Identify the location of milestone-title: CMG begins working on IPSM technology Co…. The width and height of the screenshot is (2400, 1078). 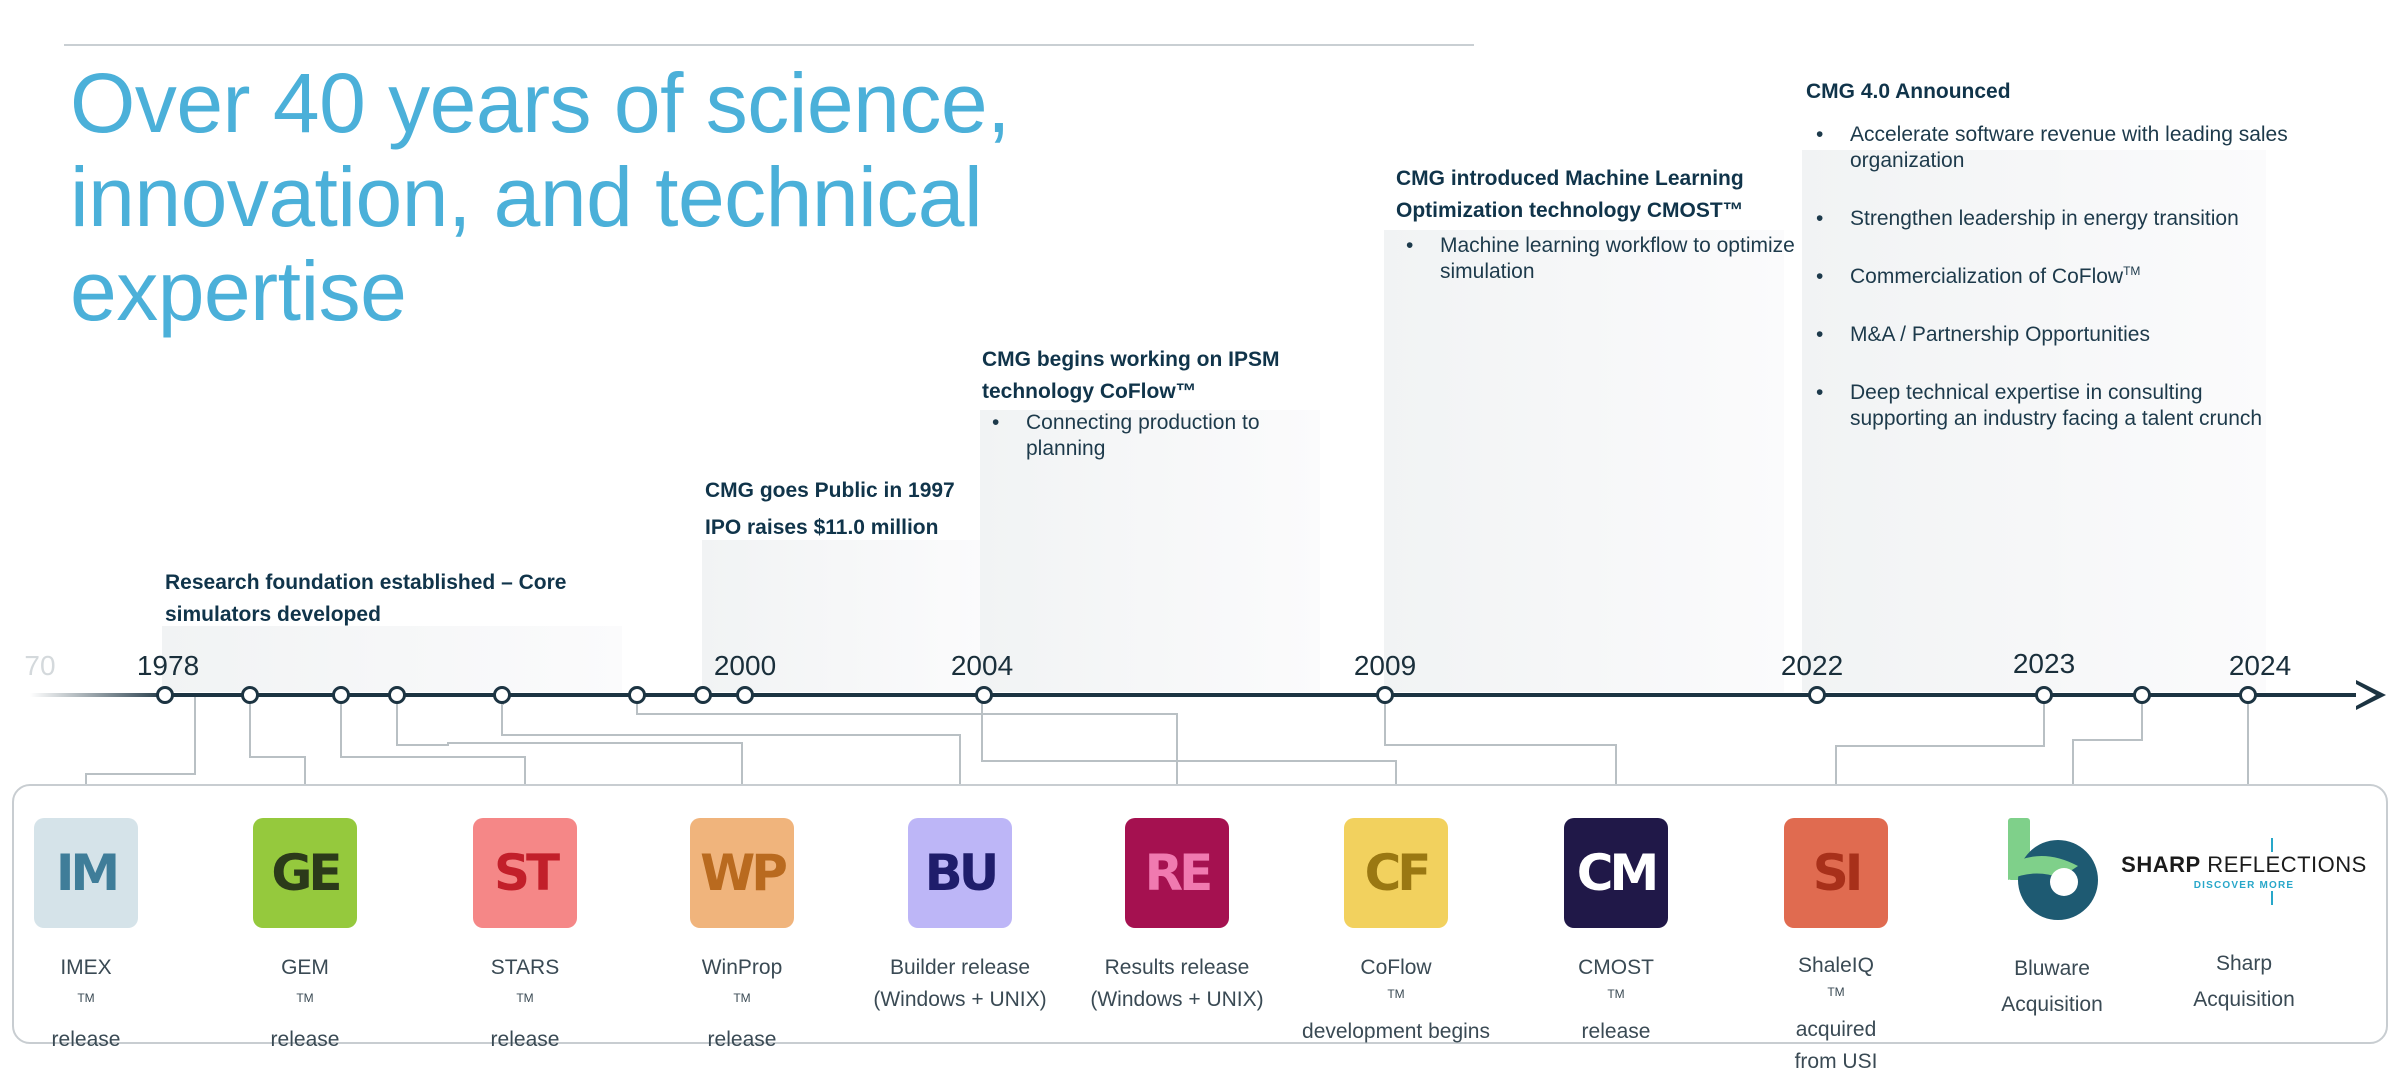
(1131, 375).